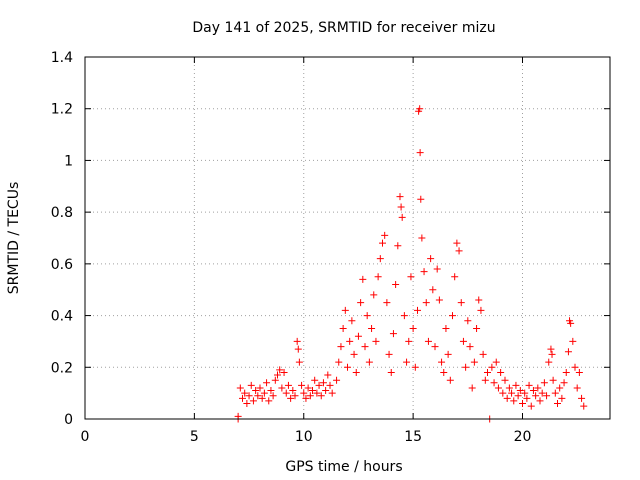 Image resolution: width=640 pixels, height=480 pixels. Describe the element at coordinates (85, 437) in the screenshot. I see `x-tick-label: 0` at that location.